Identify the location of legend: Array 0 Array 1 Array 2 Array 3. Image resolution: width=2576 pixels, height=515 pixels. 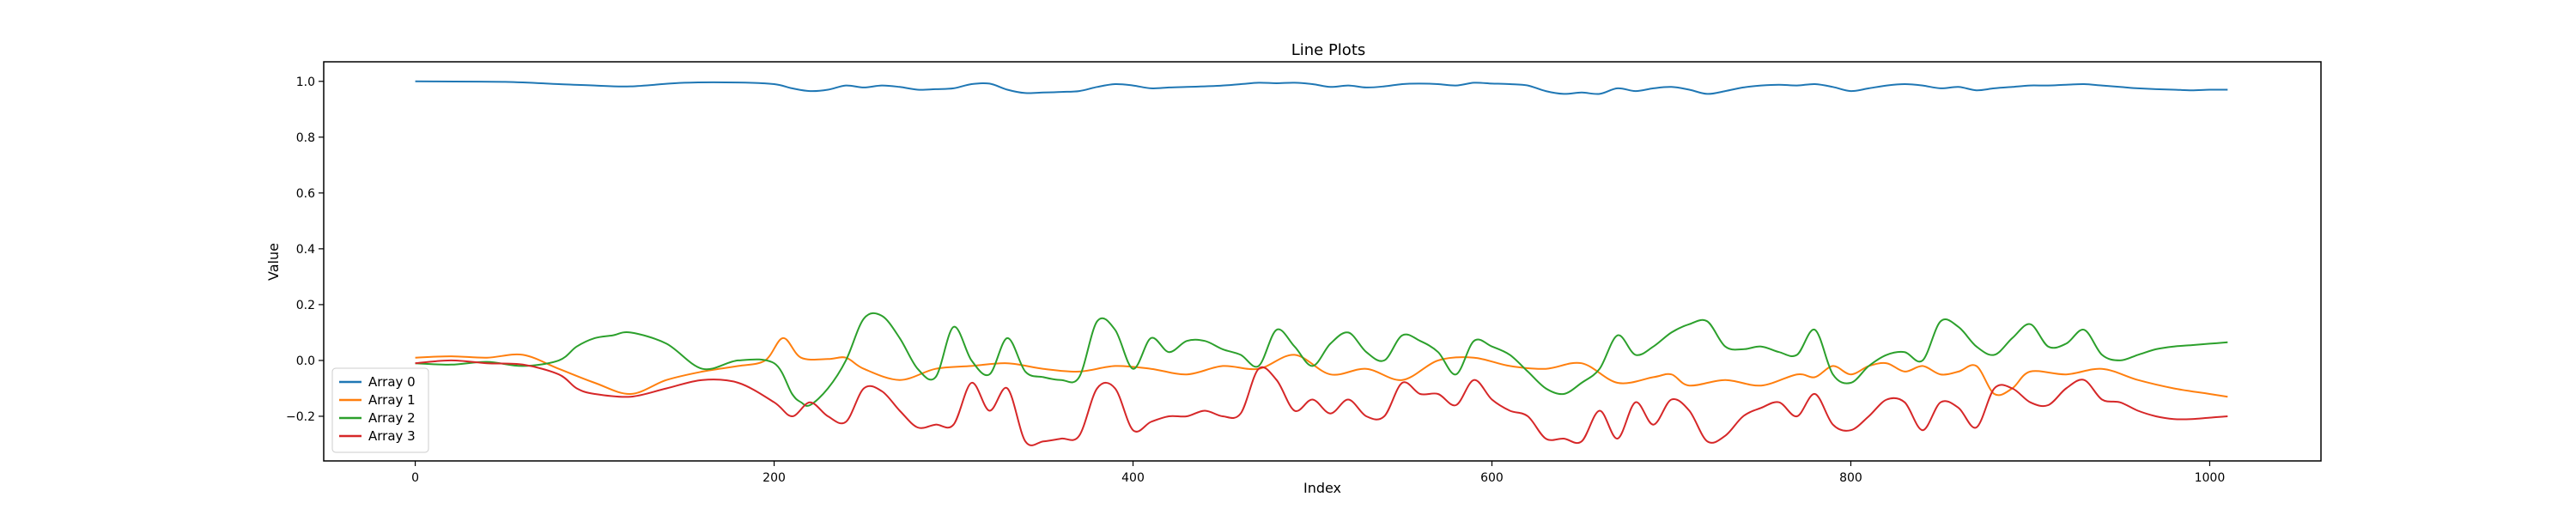
(380, 410).